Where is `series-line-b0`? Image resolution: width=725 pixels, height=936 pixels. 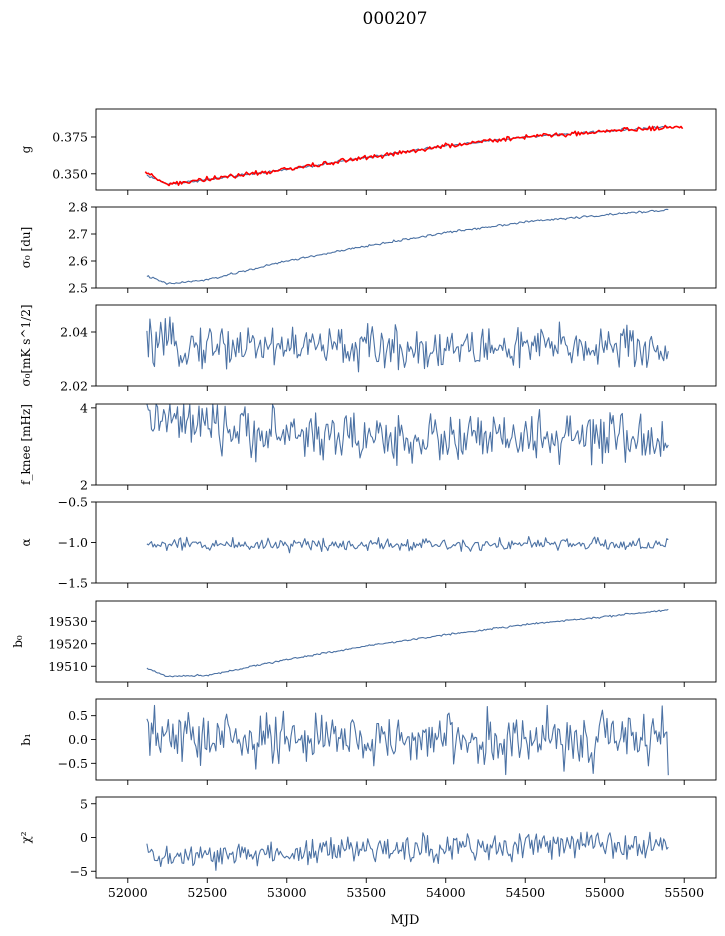 series-line-b0 is located at coordinates (407, 643).